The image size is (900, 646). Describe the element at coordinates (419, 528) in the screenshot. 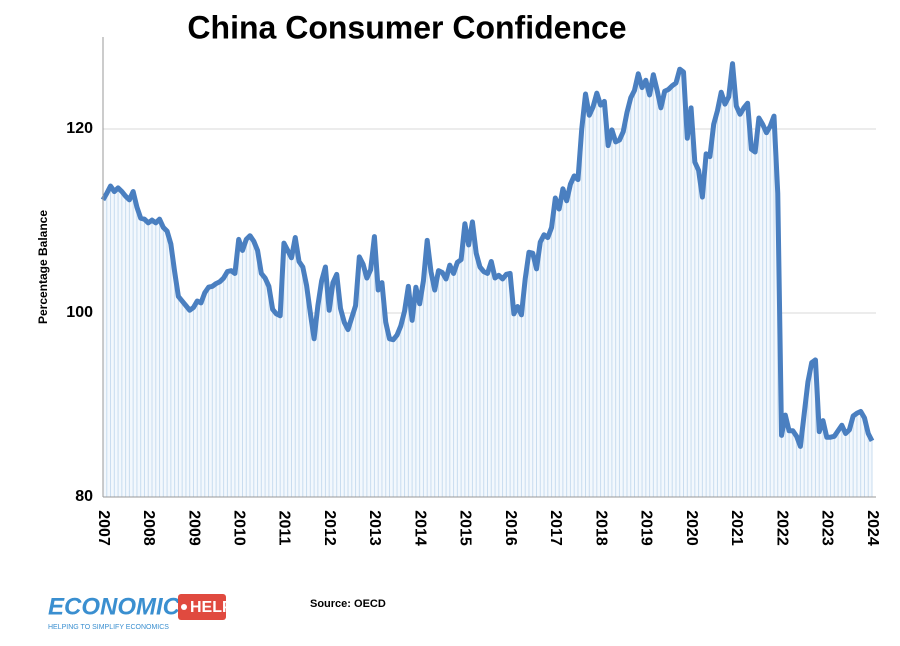

I see `x-tick-label: 2014` at that location.